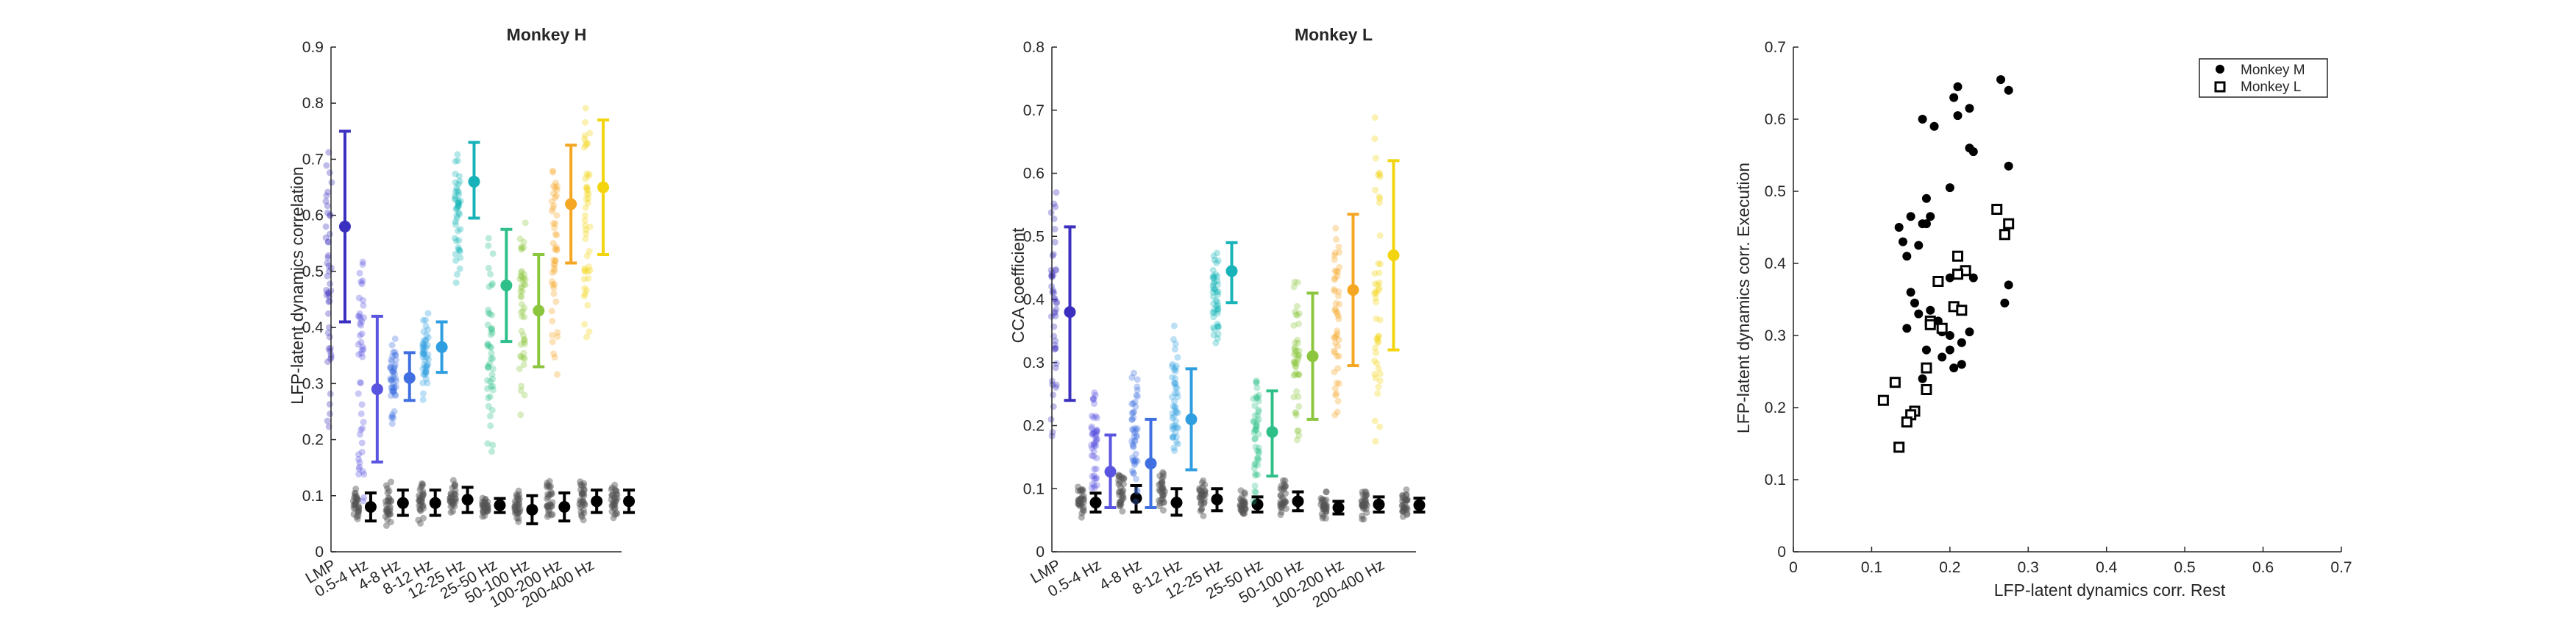 Image resolution: width=2576 pixels, height=618 pixels. I want to click on point-monkey-l, so click(1938, 282).